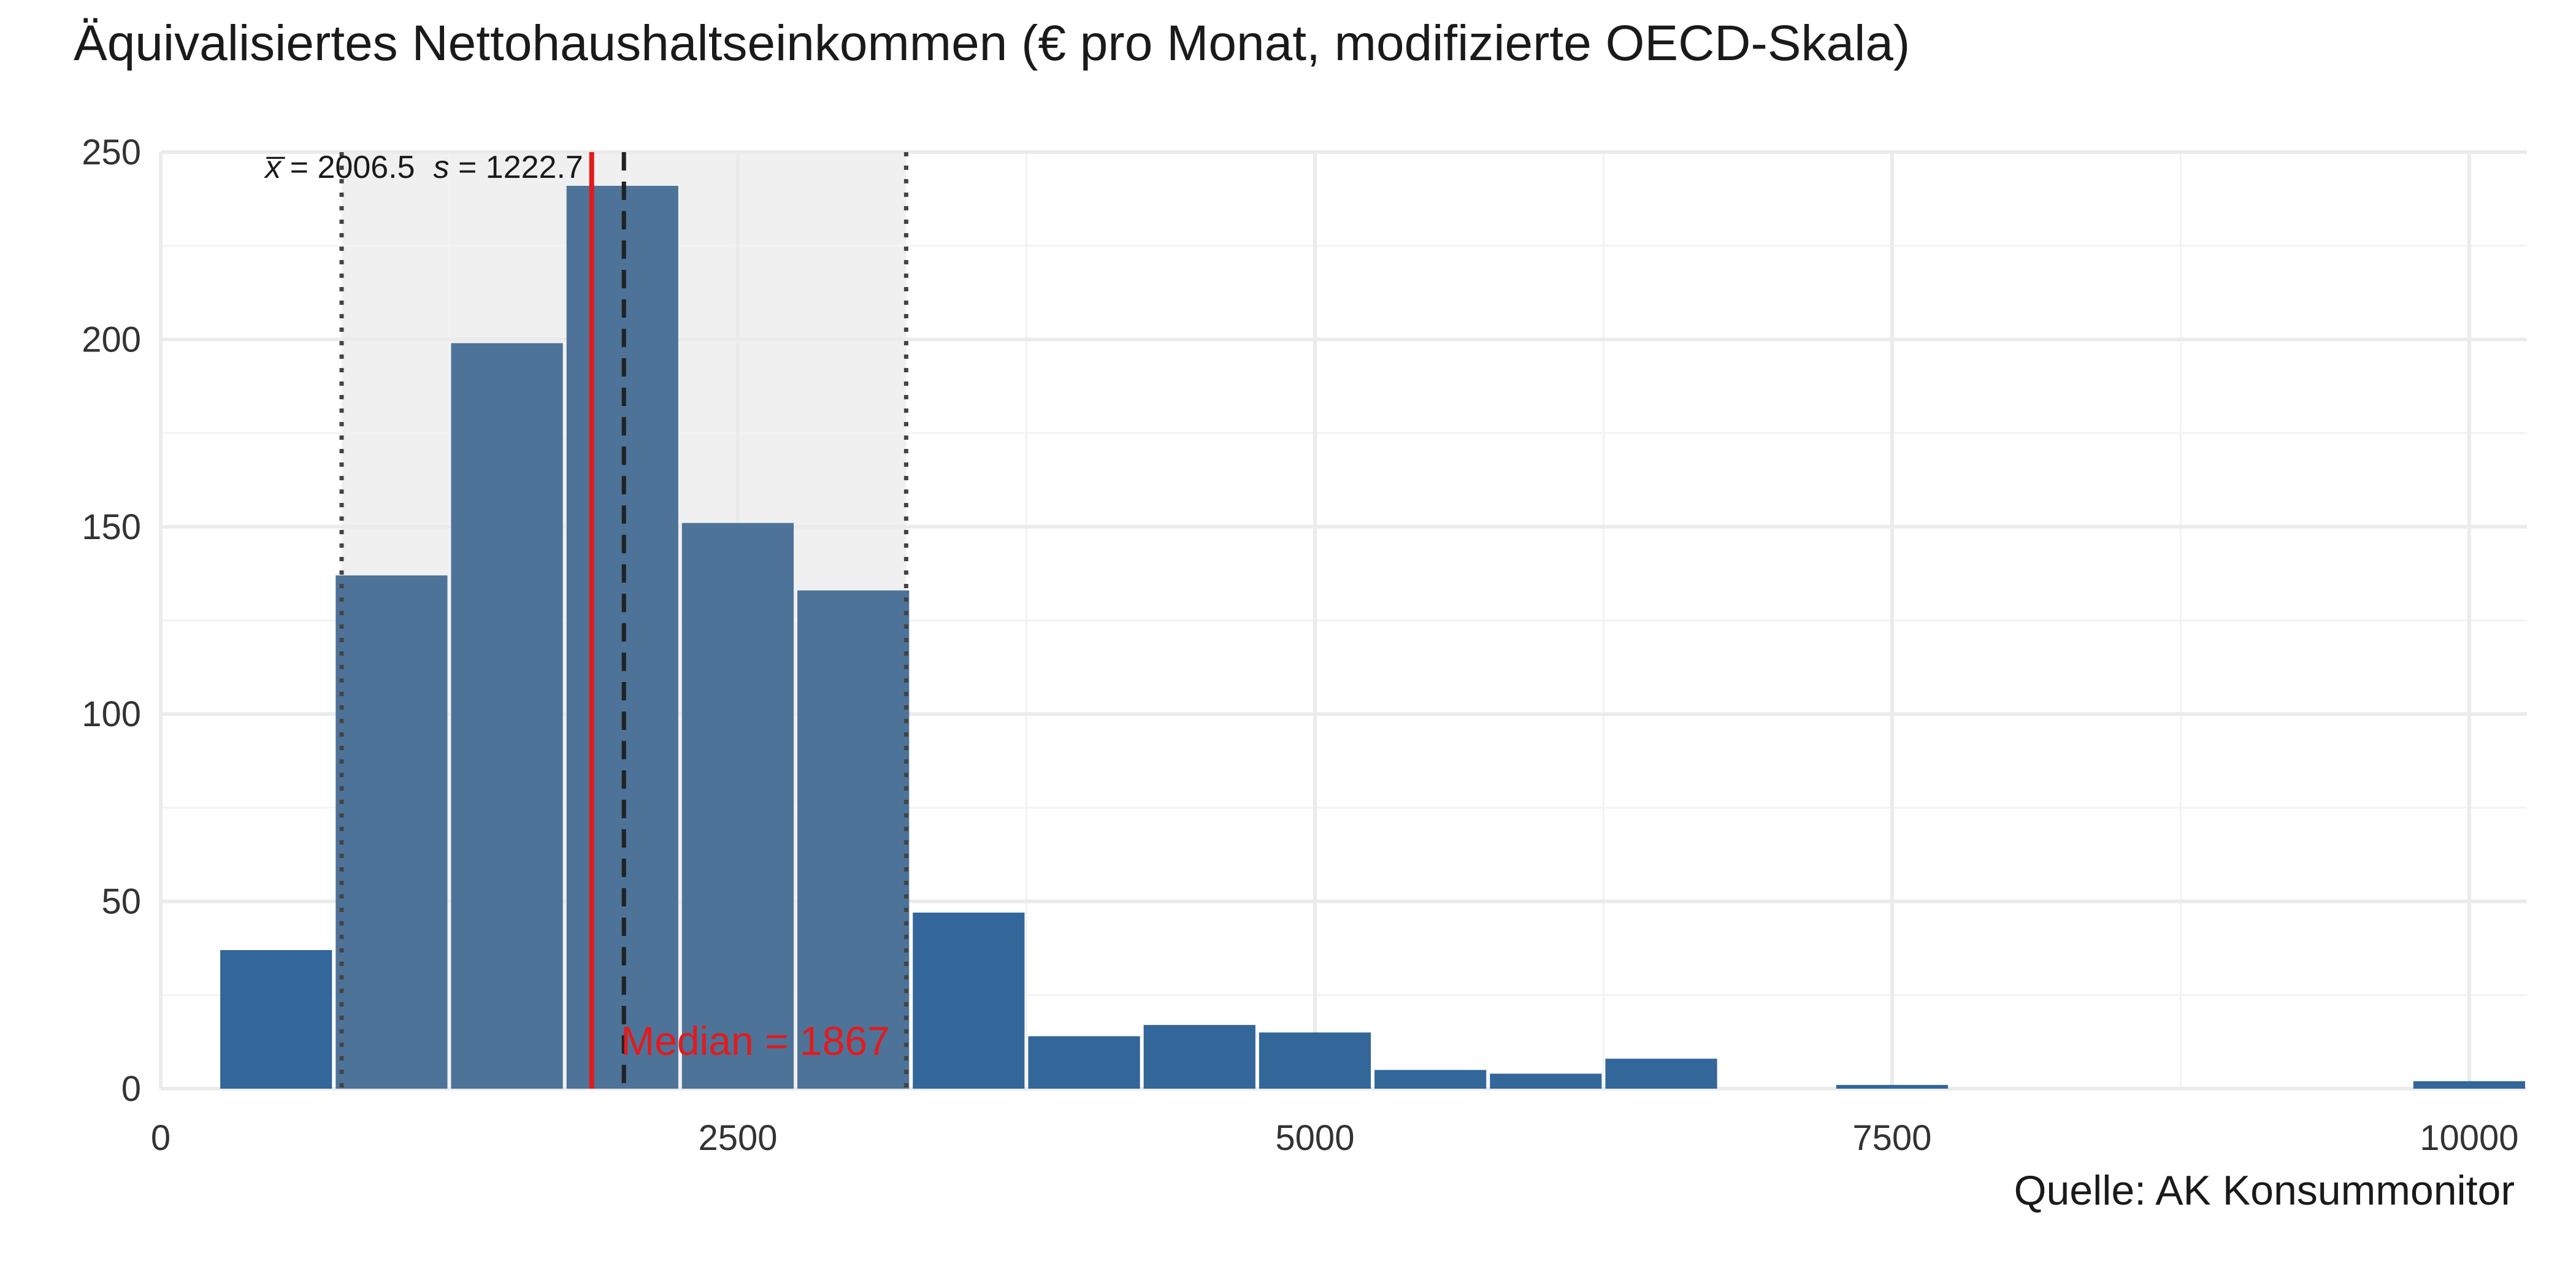 The height and width of the screenshot is (1288, 2576). I want to click on y-tick-label: 150, so click(111, 527).